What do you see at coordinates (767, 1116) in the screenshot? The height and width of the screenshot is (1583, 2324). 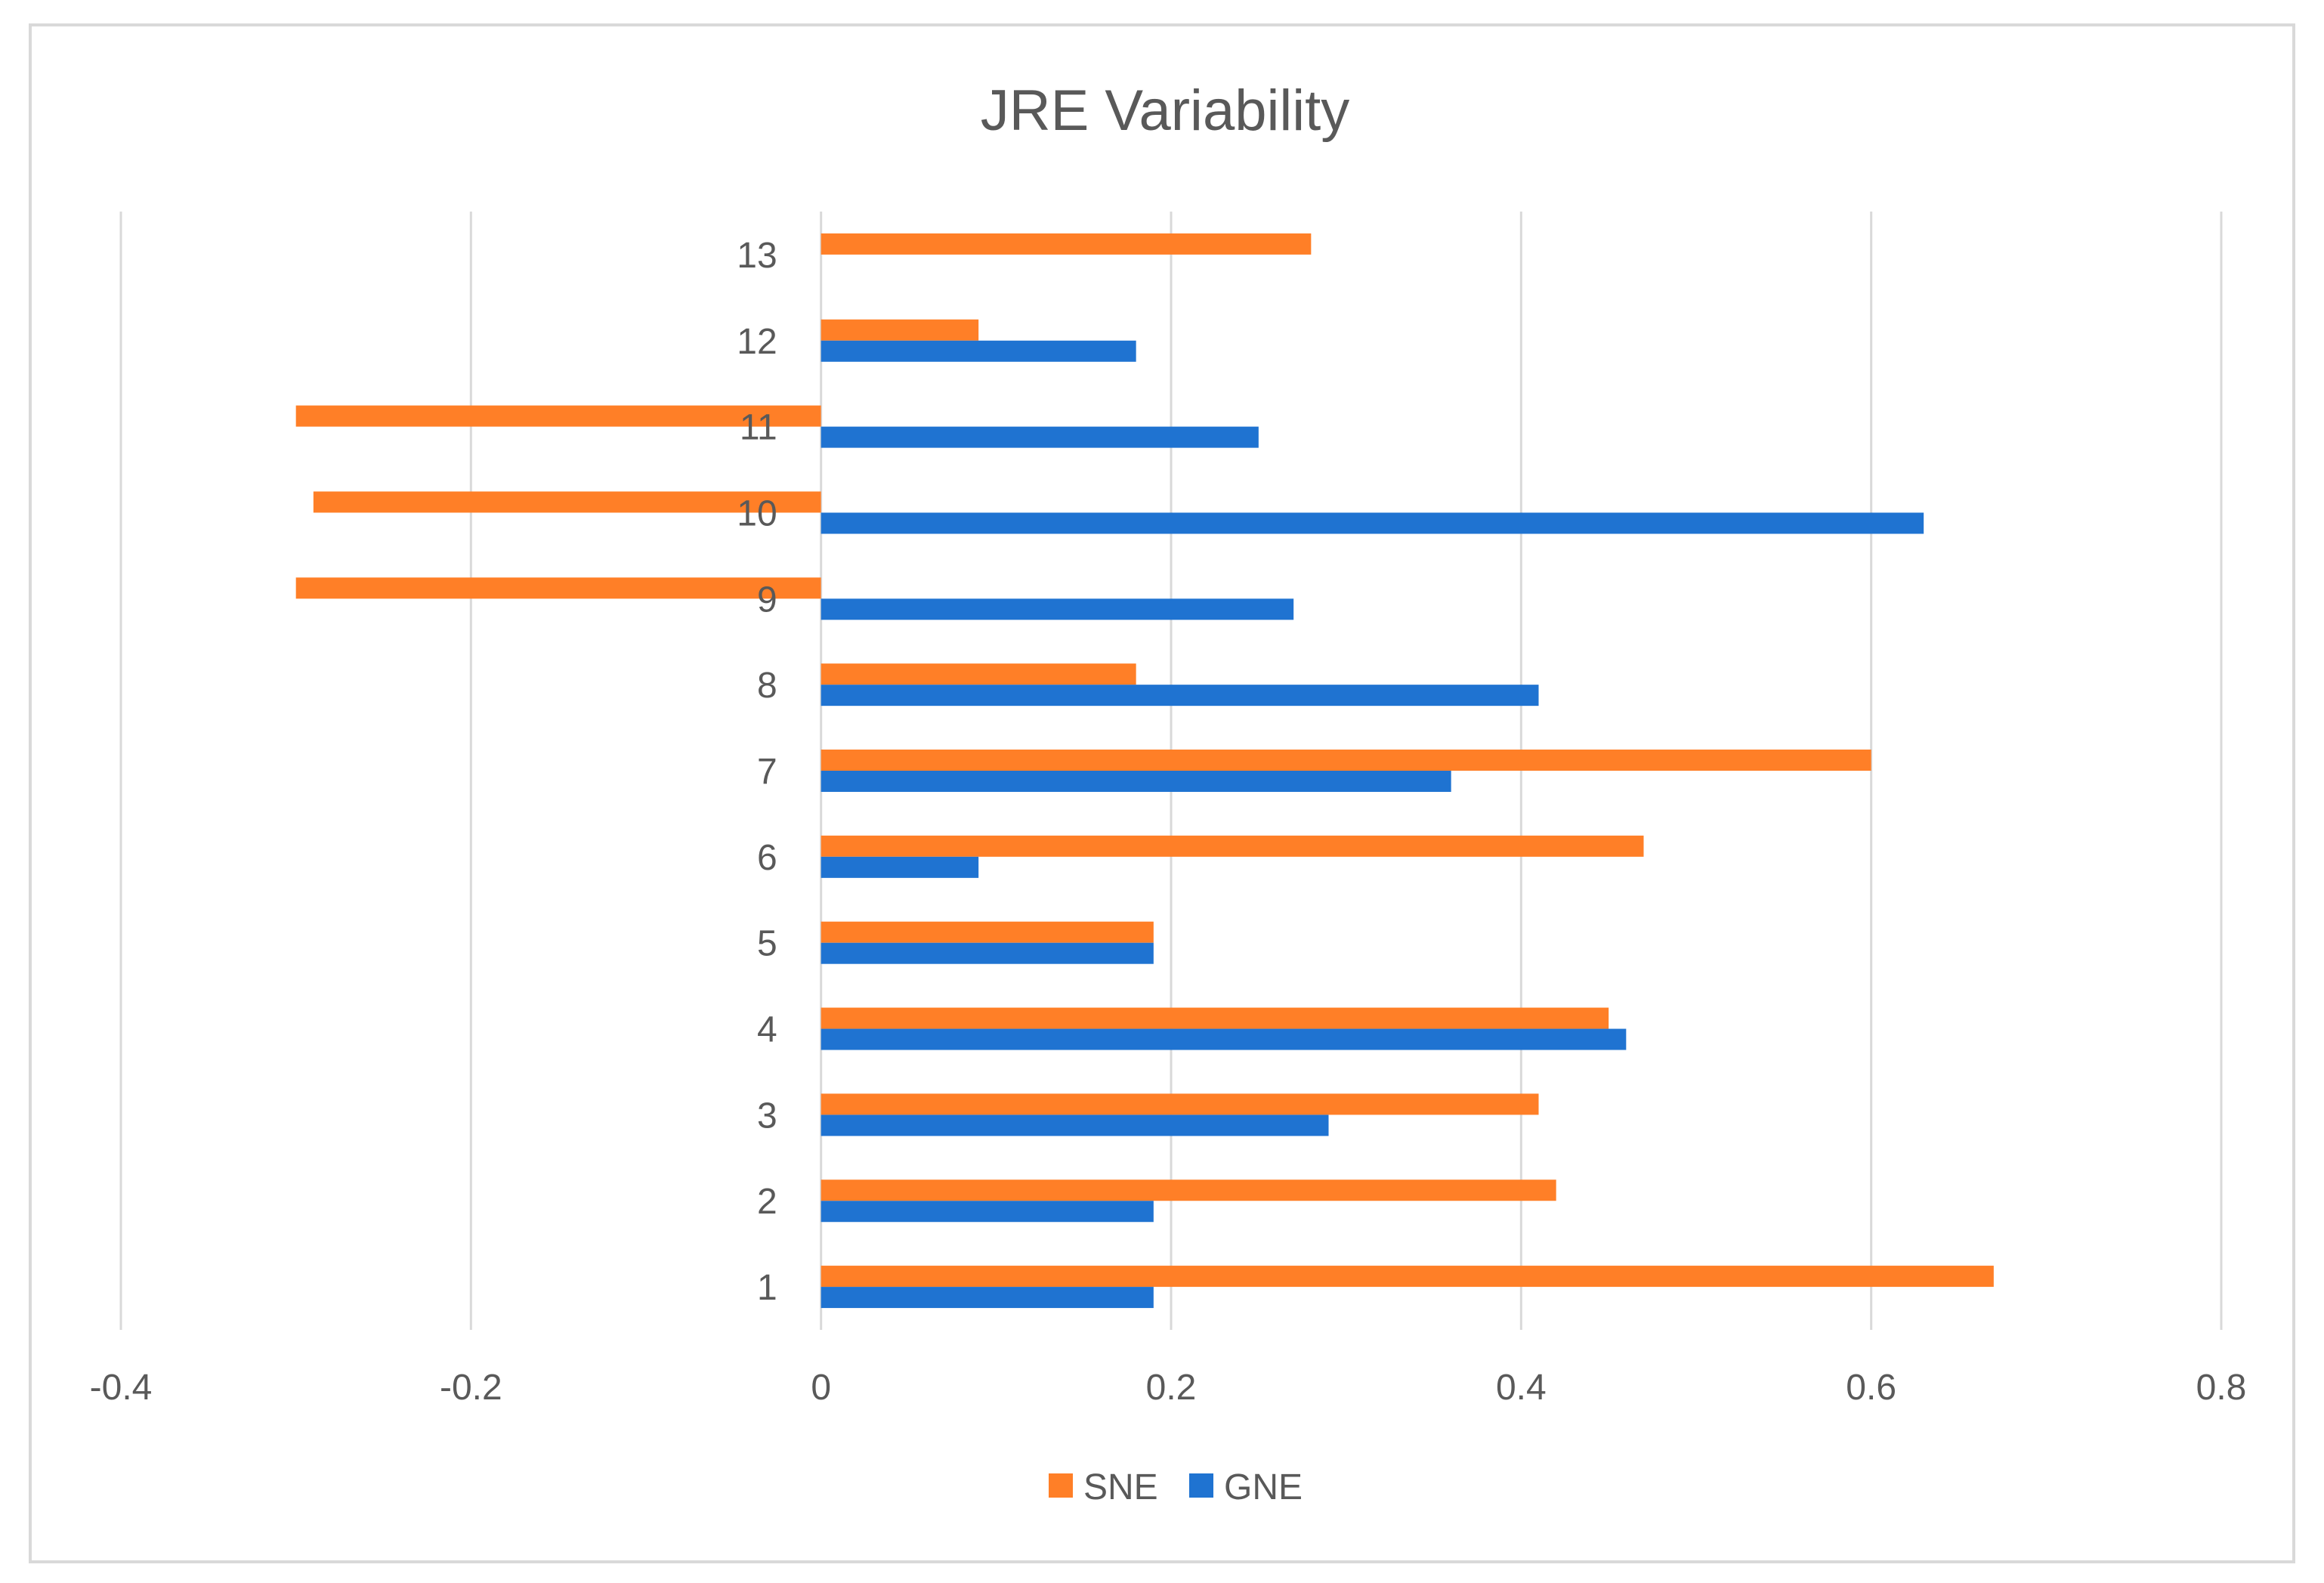 I see `y-tick-label-3: 3` at bounding box center [767, 1116].